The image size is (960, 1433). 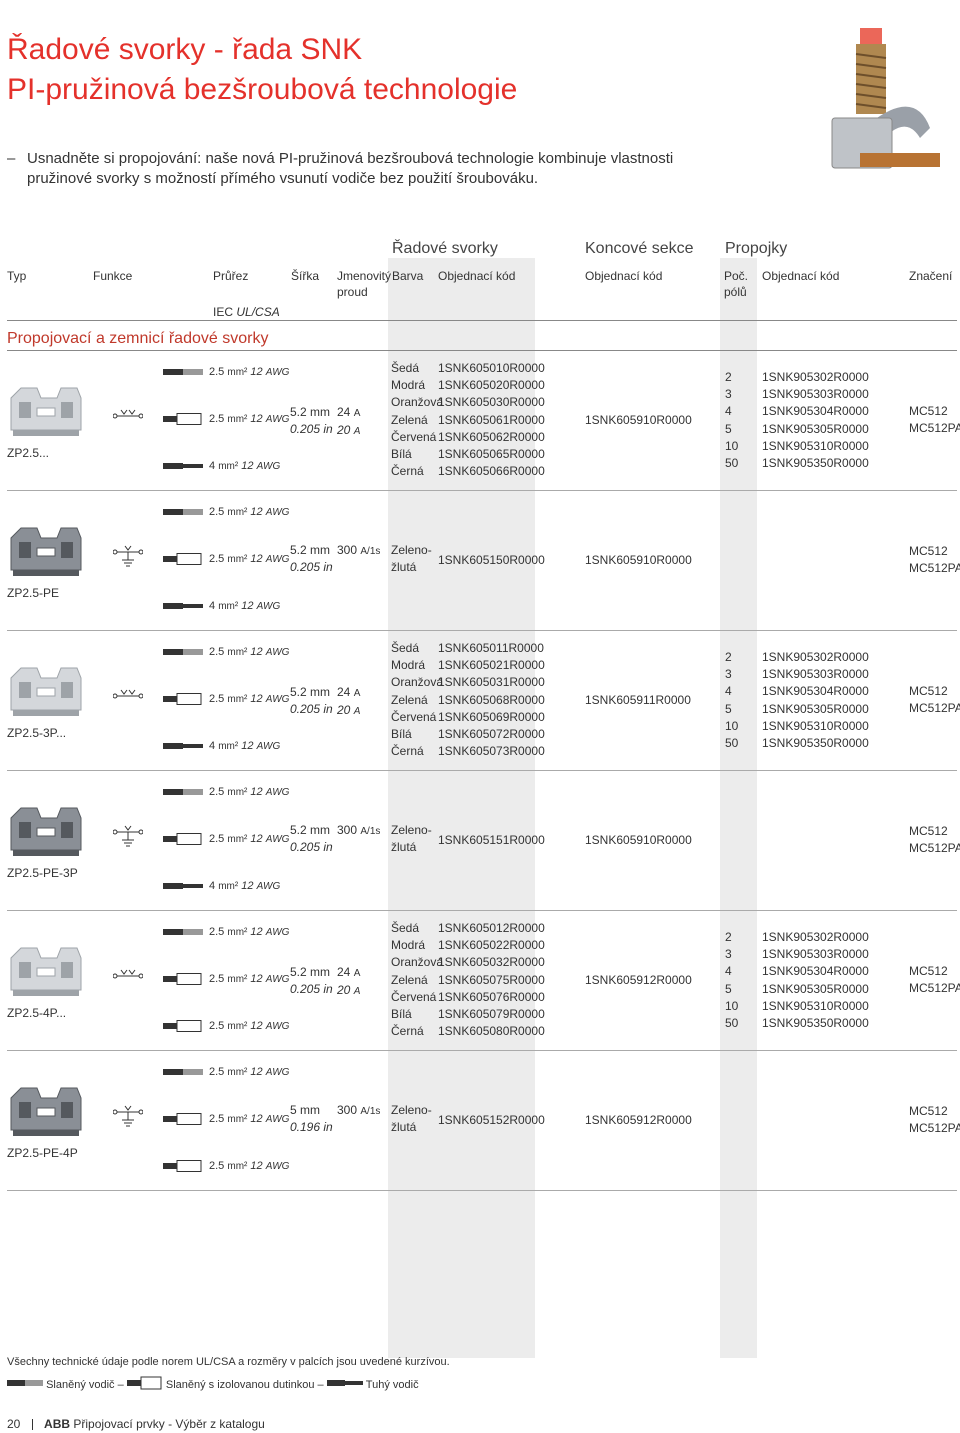 I want to click on order-code: 1SNK605031R0000, so click(x=491, y=682).